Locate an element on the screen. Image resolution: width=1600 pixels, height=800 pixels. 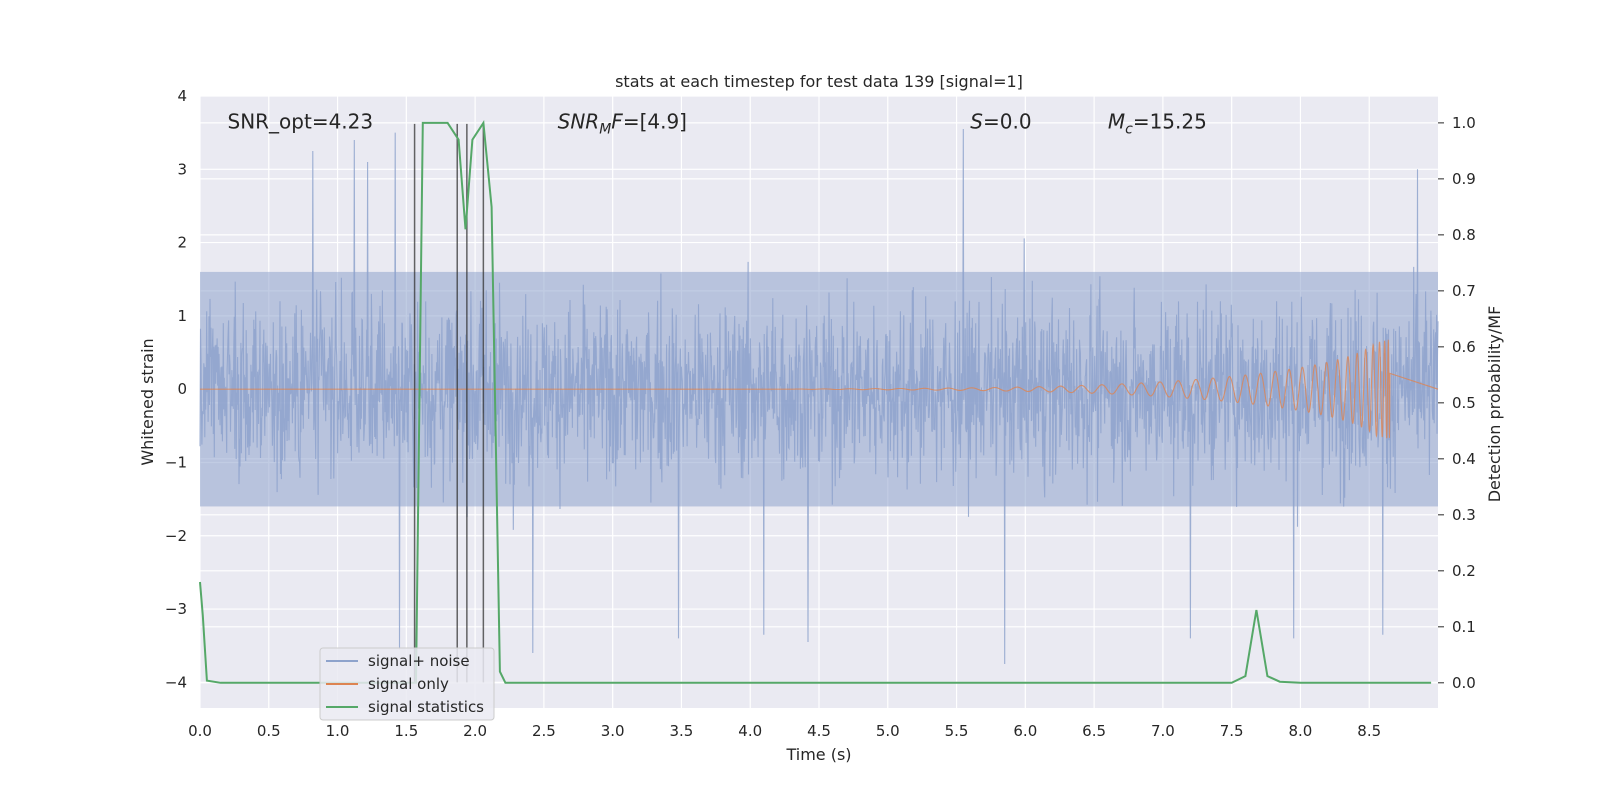
y-left-tick-label: 4 is located at coordinates (182, 96).